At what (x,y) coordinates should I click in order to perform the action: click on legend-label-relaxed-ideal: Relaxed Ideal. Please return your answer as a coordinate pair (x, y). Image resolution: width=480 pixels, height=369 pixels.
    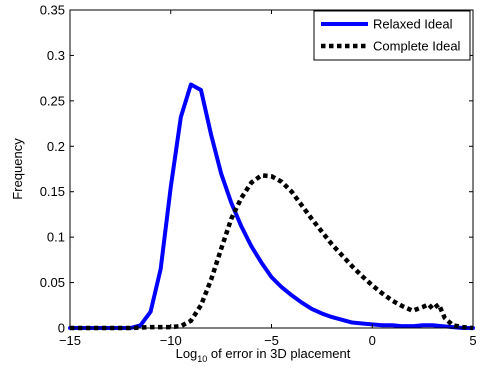
    Looking at the image, I should click on (413, 24).